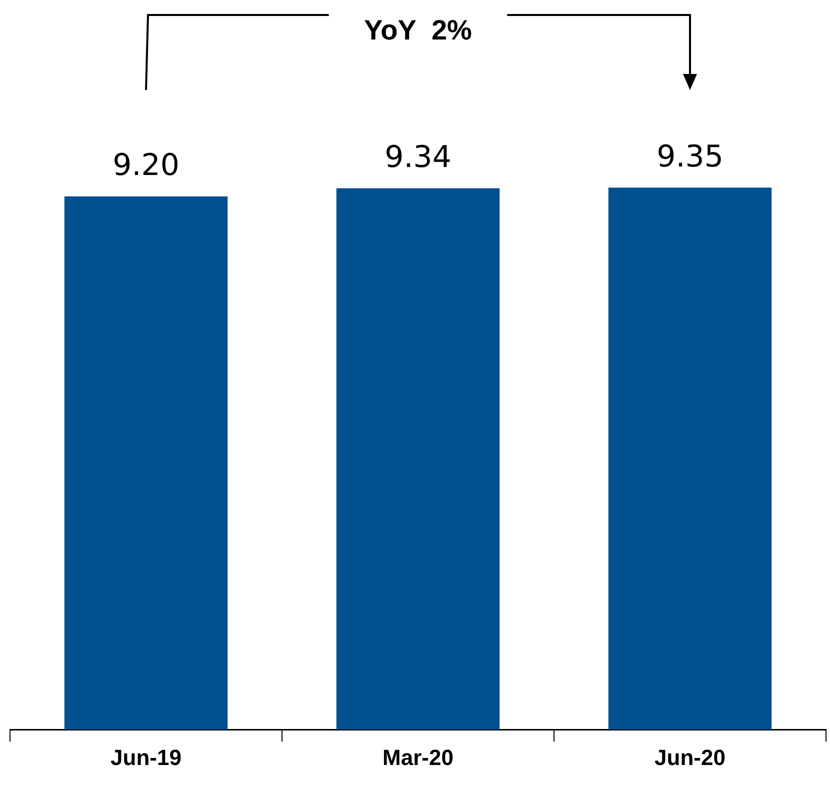 The height and width of the screenshot is (786, 830). I want to click on text: YoY 2%, so click(418, 30).